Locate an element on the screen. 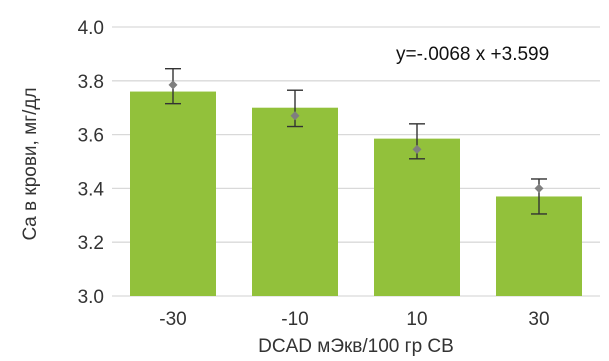  y-tick-label-0: 3.0 is located at coordinates (91, 297).